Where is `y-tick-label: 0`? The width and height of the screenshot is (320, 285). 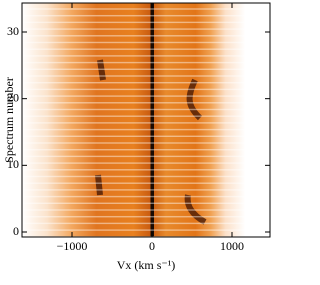
y-tick-label: 0 is located at coordinates (16, 231).